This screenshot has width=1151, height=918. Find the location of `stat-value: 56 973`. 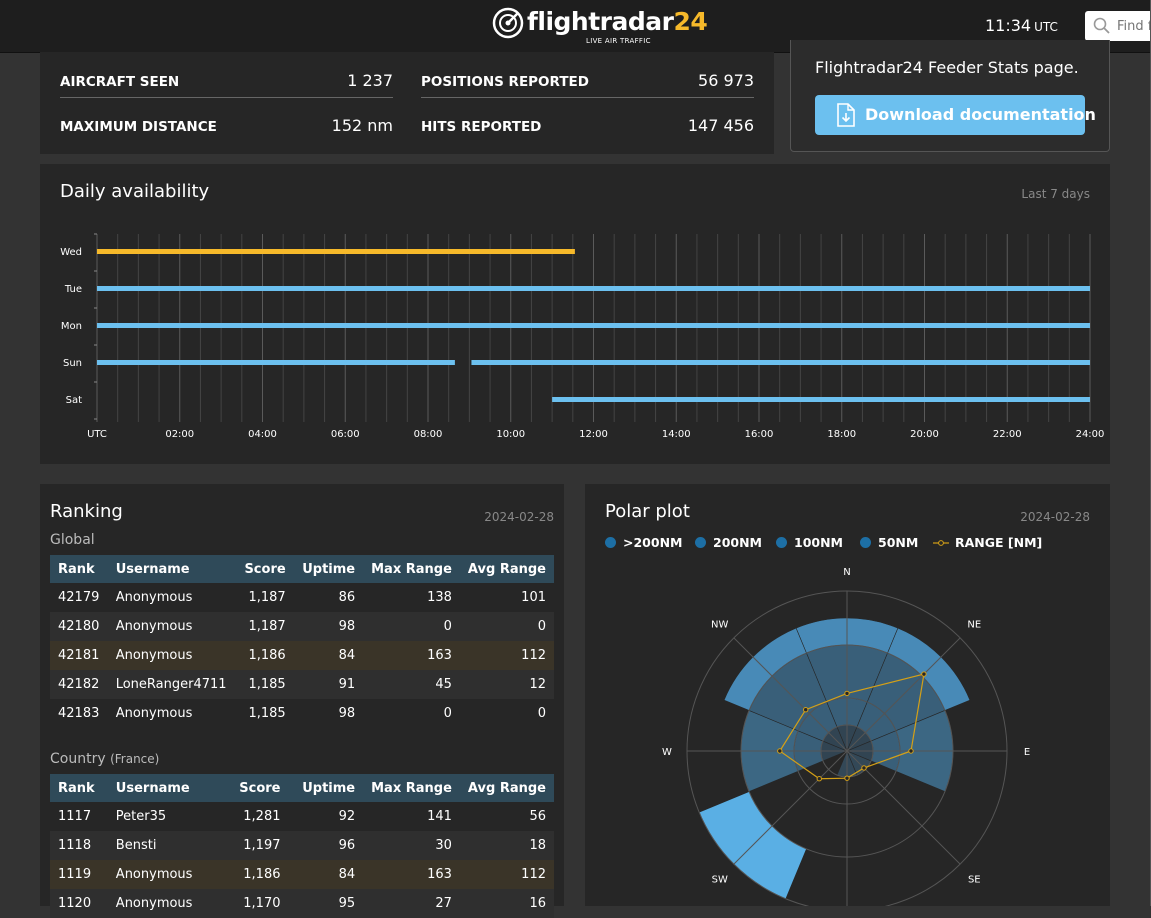

stat-value: 56 973 is located at coordinates (726, 80).